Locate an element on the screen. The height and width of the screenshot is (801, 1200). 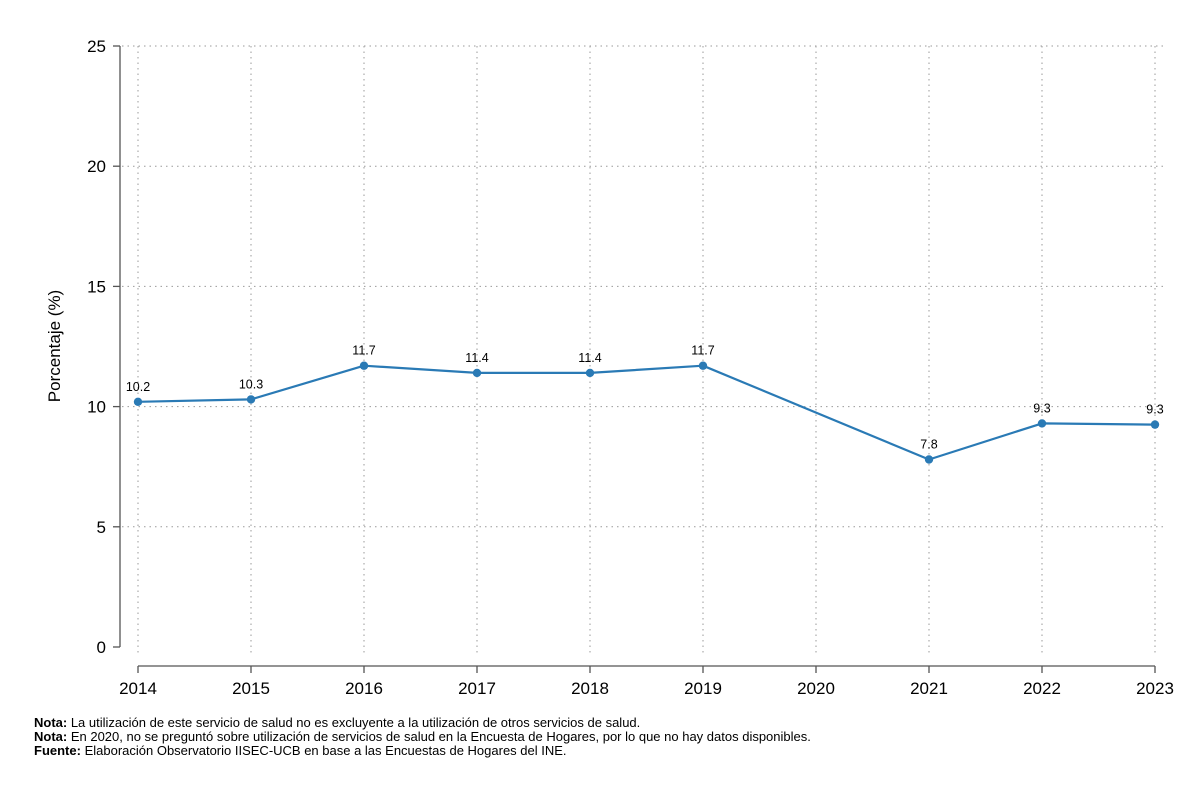
data-series: 10.2 10.3 11.7 11.4 11.4 11.7 7.8 9.3 9.3 is located at coordinates (645, 404).